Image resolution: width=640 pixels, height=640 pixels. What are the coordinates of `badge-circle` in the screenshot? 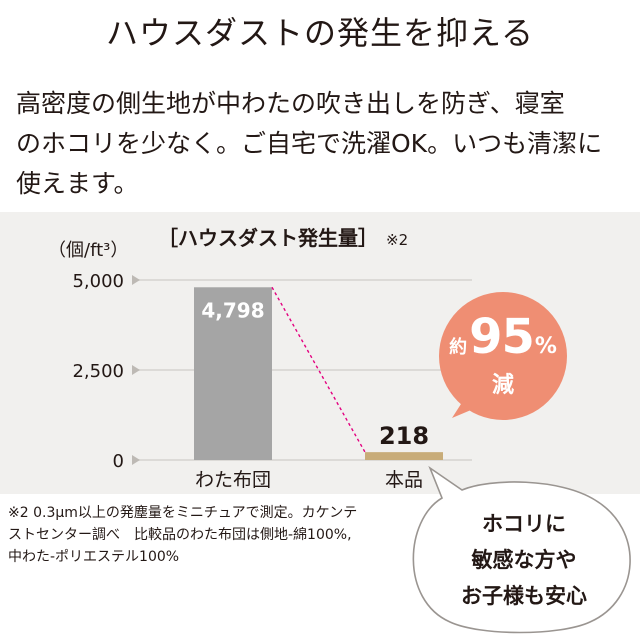 It's located at (503, 356).